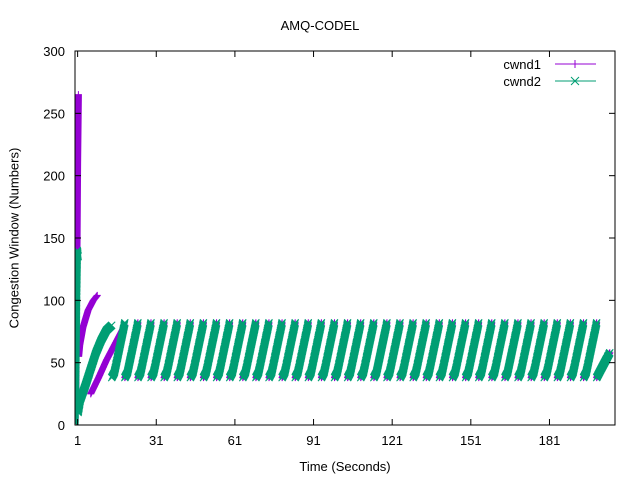 The width and height of the screenshot is (640, 480). Describe the element at coordinates (54, 176) in the screenshot. I see `y-tick-label: 200` at that location.